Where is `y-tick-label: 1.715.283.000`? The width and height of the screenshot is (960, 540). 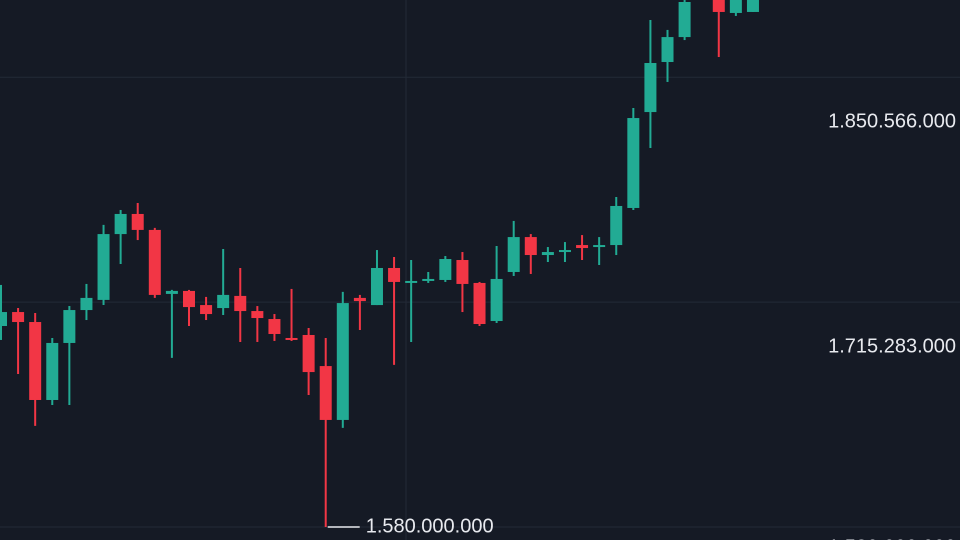
y-tick-label: 1.715.283.000 is located at coordinates (892, 346).